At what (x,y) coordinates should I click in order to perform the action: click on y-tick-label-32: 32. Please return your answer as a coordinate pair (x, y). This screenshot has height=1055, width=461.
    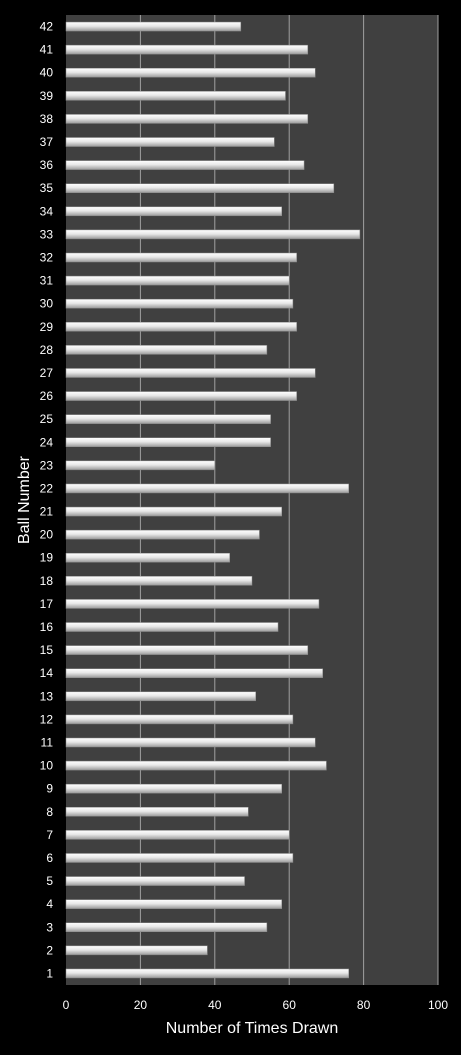
    Looking at the image, I should click on (47, 258).